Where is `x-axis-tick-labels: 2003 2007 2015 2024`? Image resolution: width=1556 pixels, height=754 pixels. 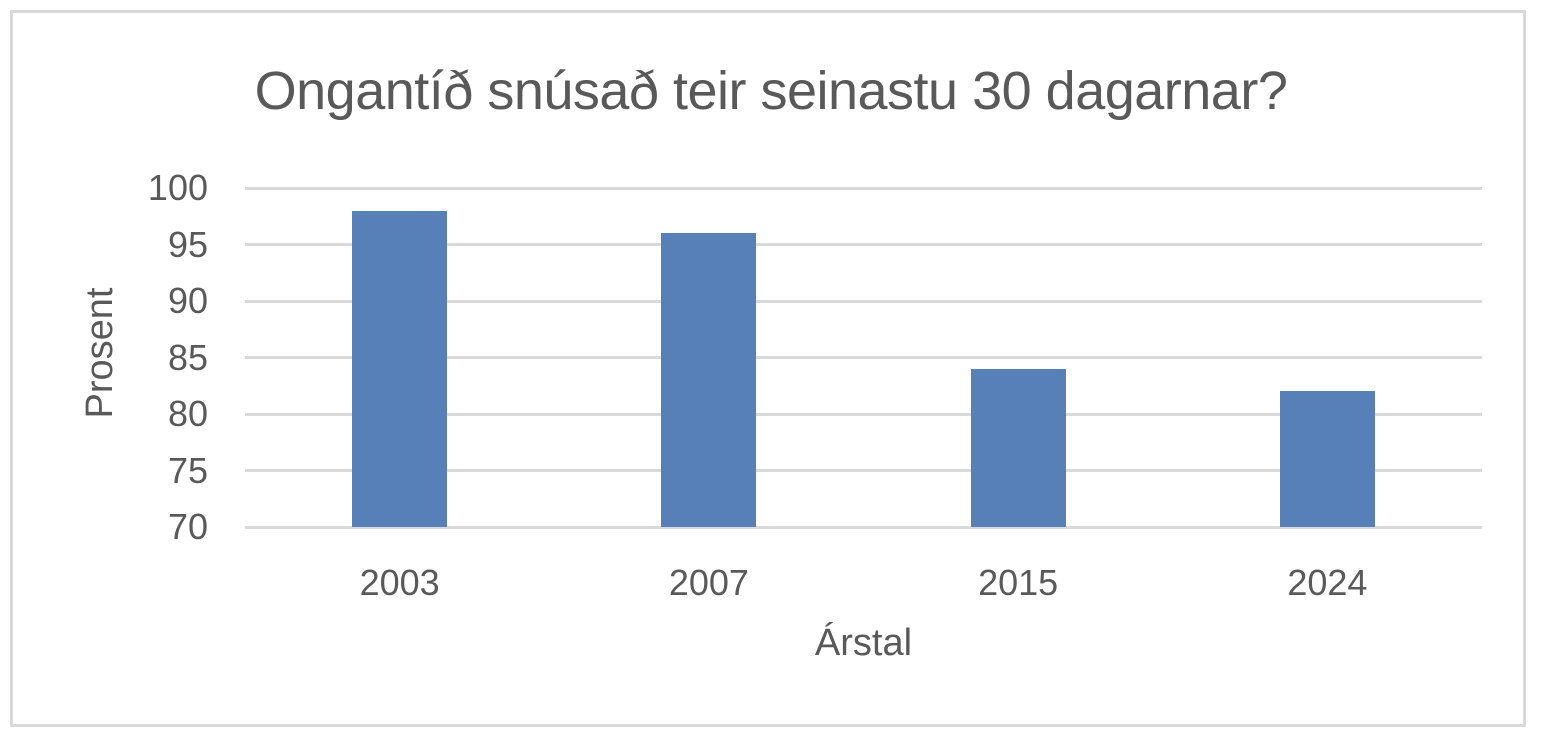 x-axis-tick-labels: 2003 2007 2015 2024 is located at coordinates (863, 583).